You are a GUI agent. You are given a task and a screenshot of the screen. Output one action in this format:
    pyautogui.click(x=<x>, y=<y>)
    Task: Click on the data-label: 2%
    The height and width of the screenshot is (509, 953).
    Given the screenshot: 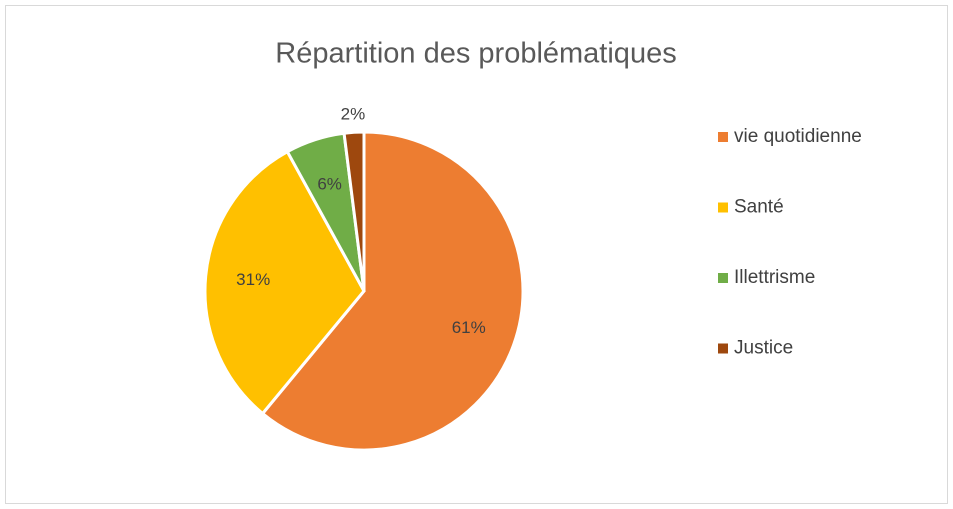 What is the action you would take?
    pyautogui.click(x=353, y=113)
    